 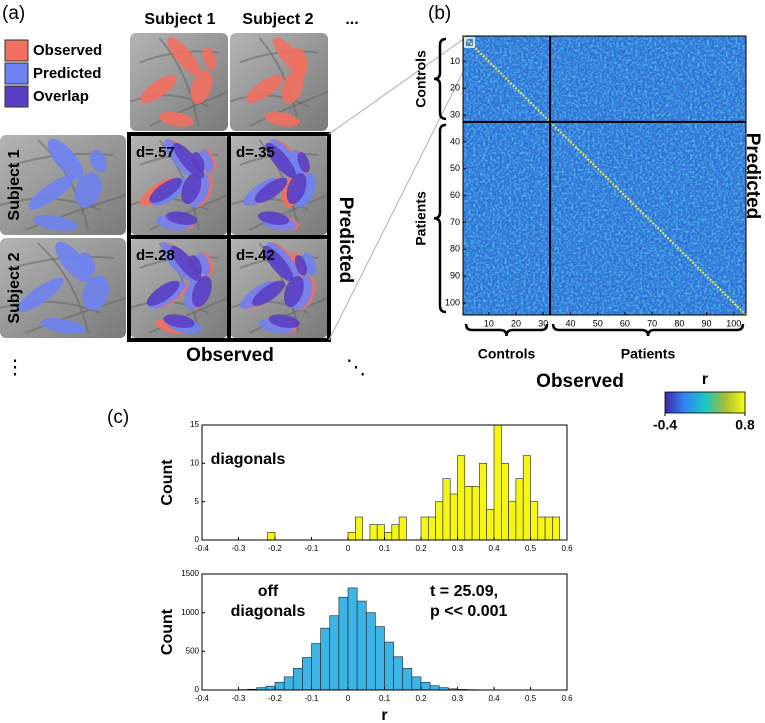 What do you see at coordinates (194, 462) in the screenshot?
I see `y-tick-label: 10` at bounding box center [194, 462].